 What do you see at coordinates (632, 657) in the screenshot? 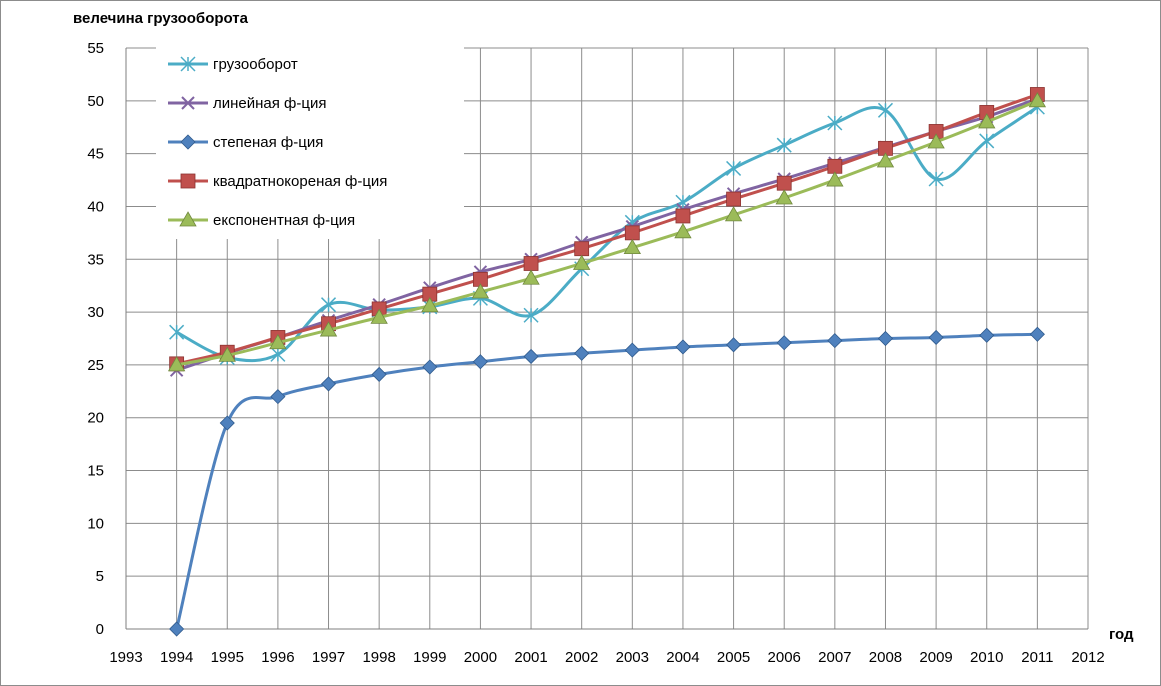
I see `x-tick-label: 2003` at bounding box center [632, 657].